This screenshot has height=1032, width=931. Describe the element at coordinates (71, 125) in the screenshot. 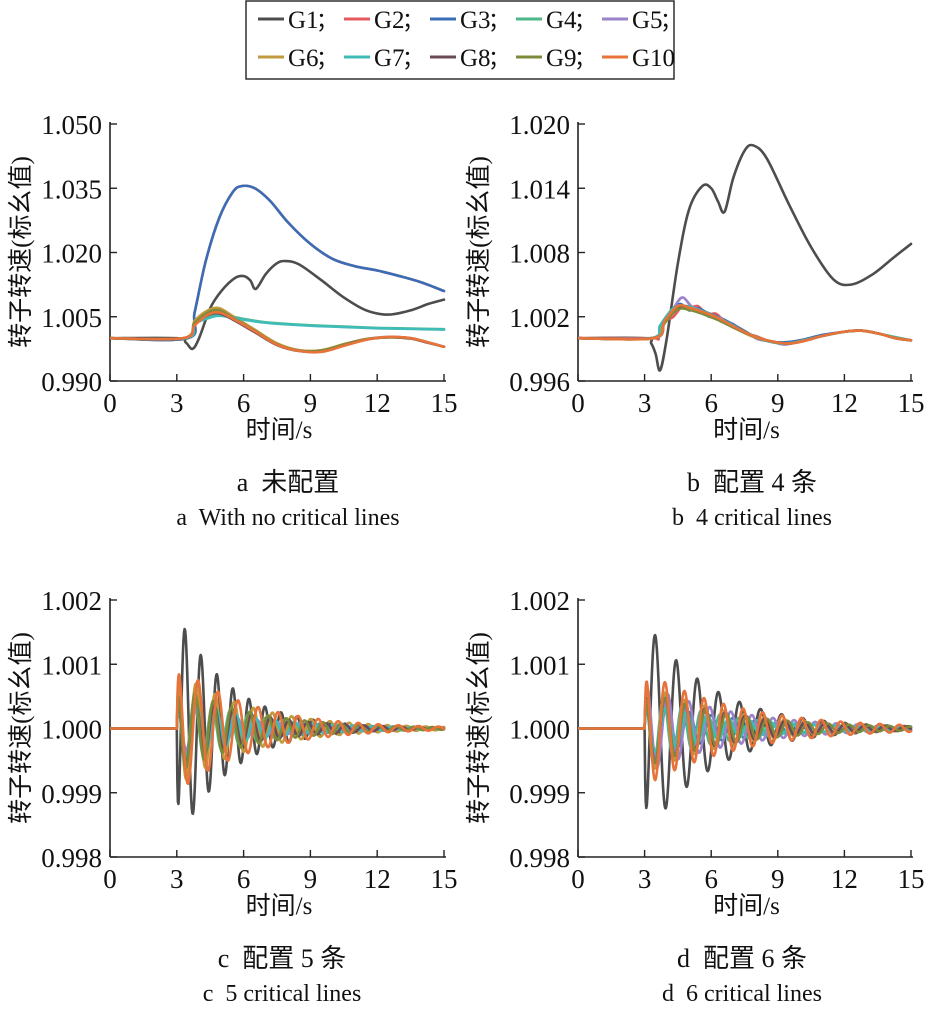

I see `y-tick-label: 1.050` at that location.